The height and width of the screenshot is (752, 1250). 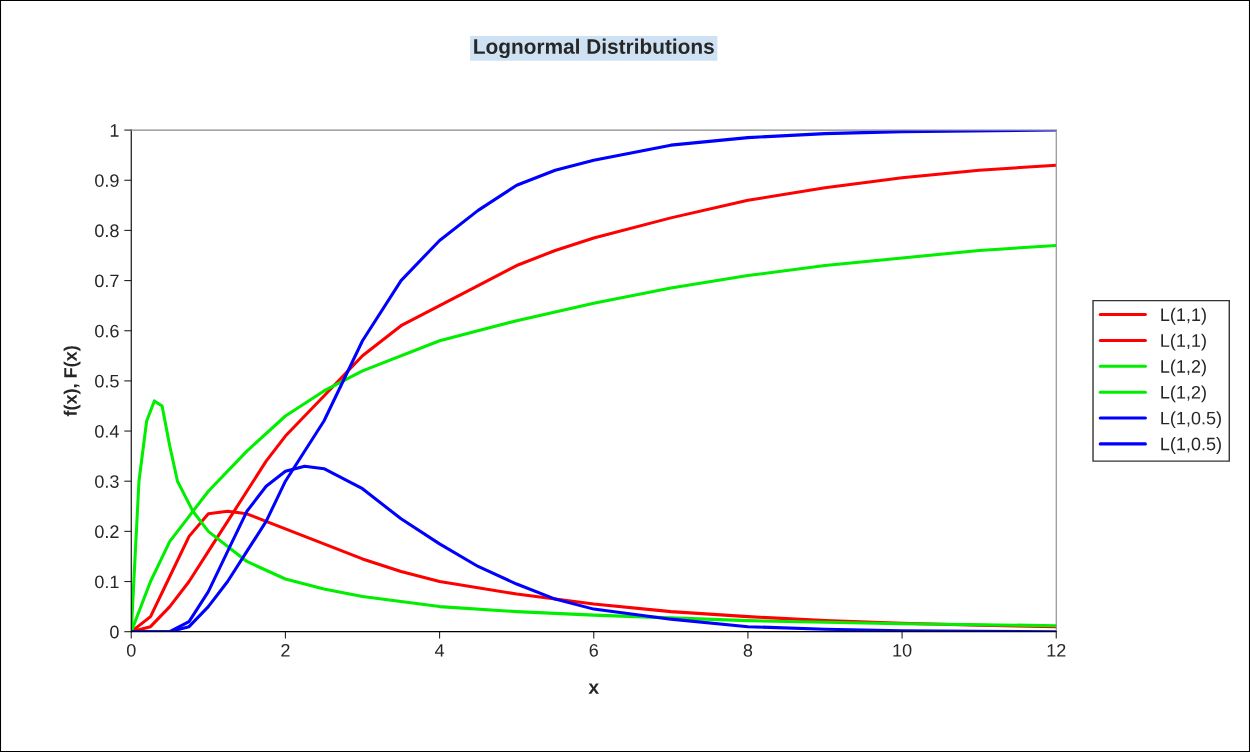 What do you see at coordinates (1056, 650) in the screenshot?
I see `x-tick-label: 12` at bounding box center [1056, 650].